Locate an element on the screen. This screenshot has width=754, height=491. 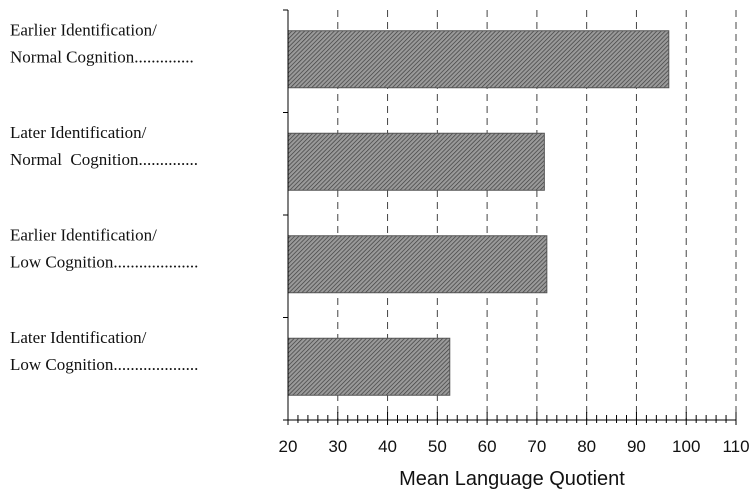
x-tick-label: 50 is located at coordinates (437, 446).